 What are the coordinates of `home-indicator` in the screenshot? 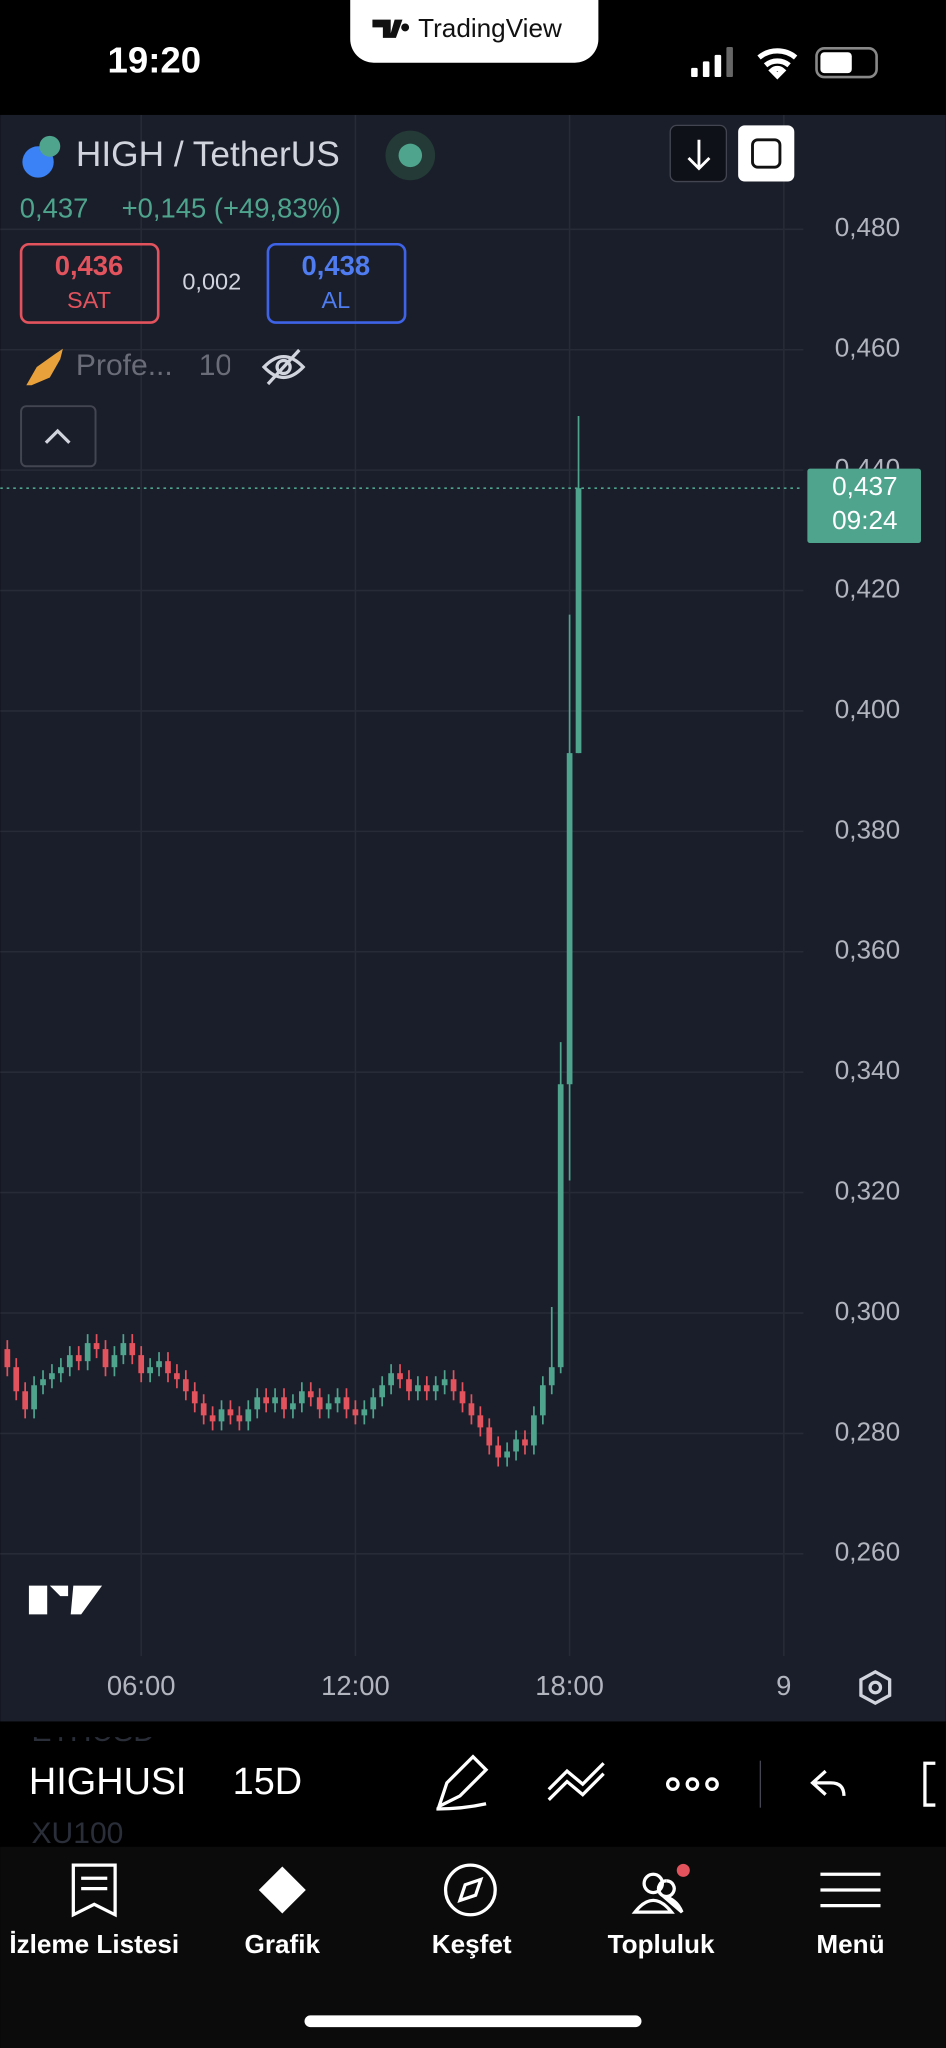 It's located at (473, 2021).